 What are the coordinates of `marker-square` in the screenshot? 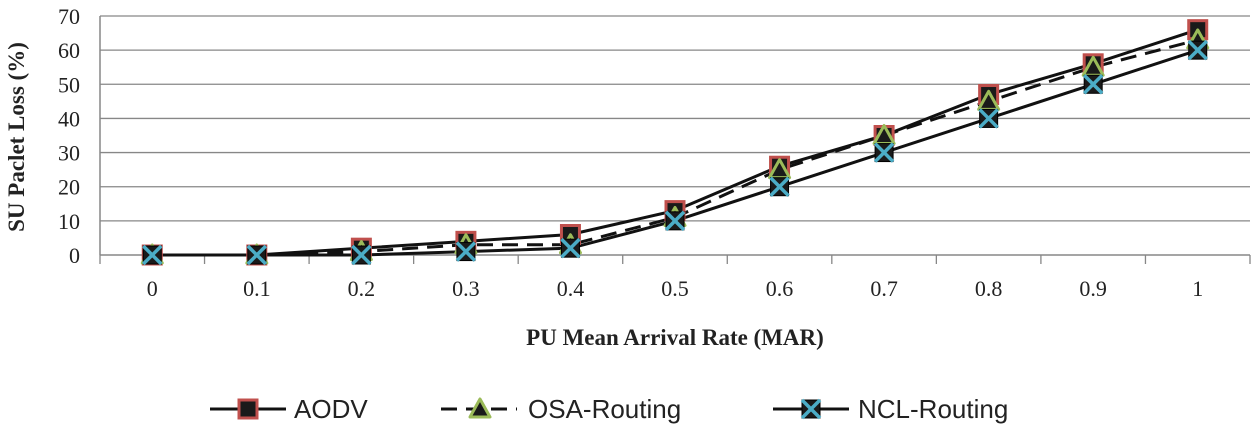 It's located at (248, 409).